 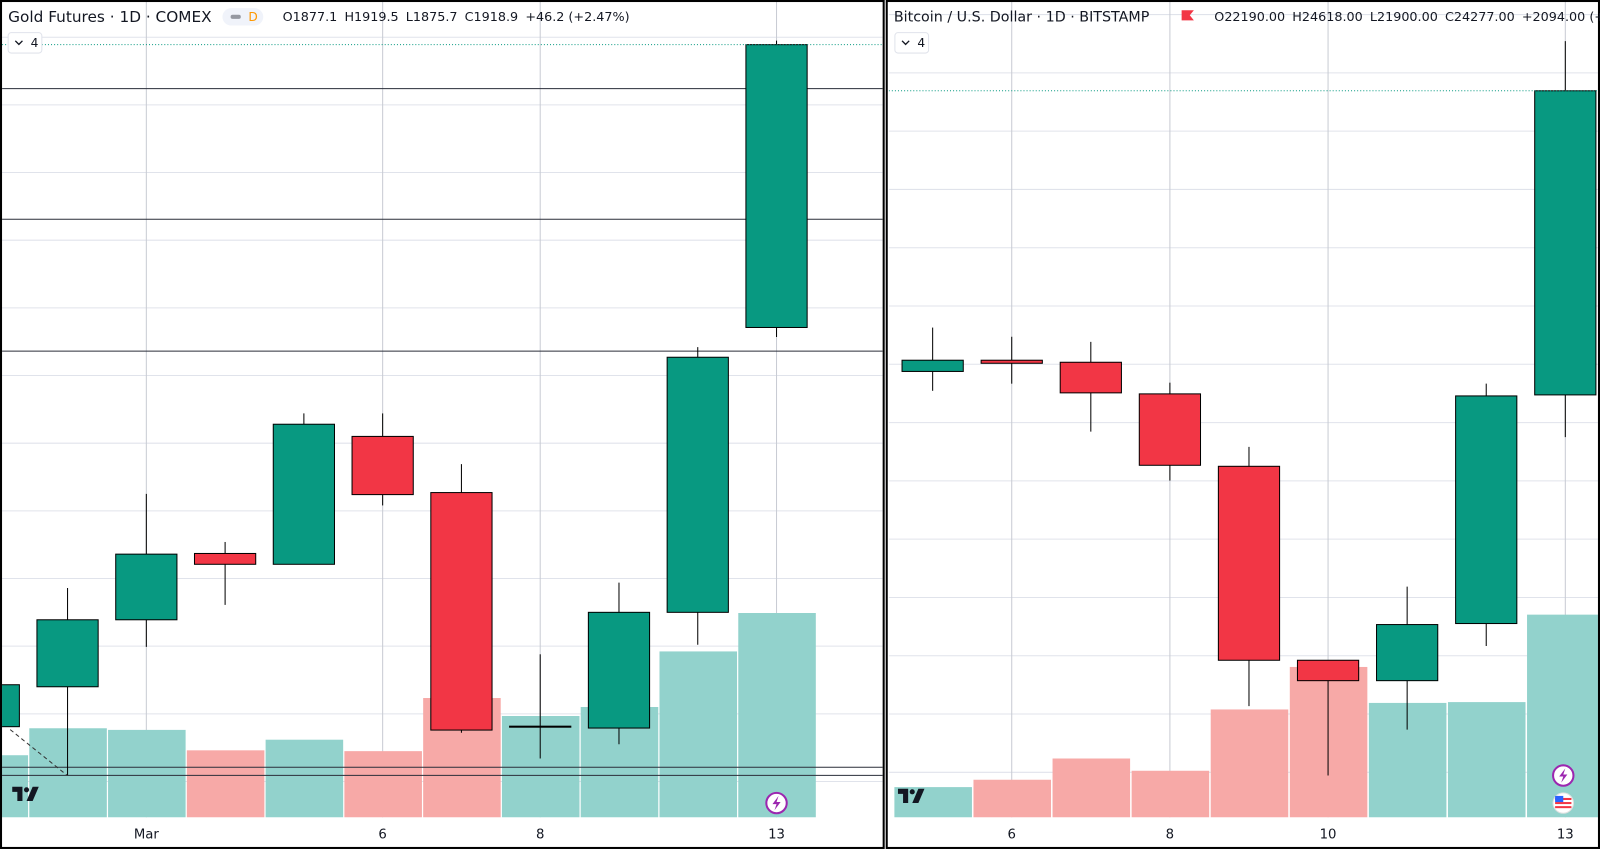 I want to click on x-tick-label: 10, so click(x=1328, y=835).